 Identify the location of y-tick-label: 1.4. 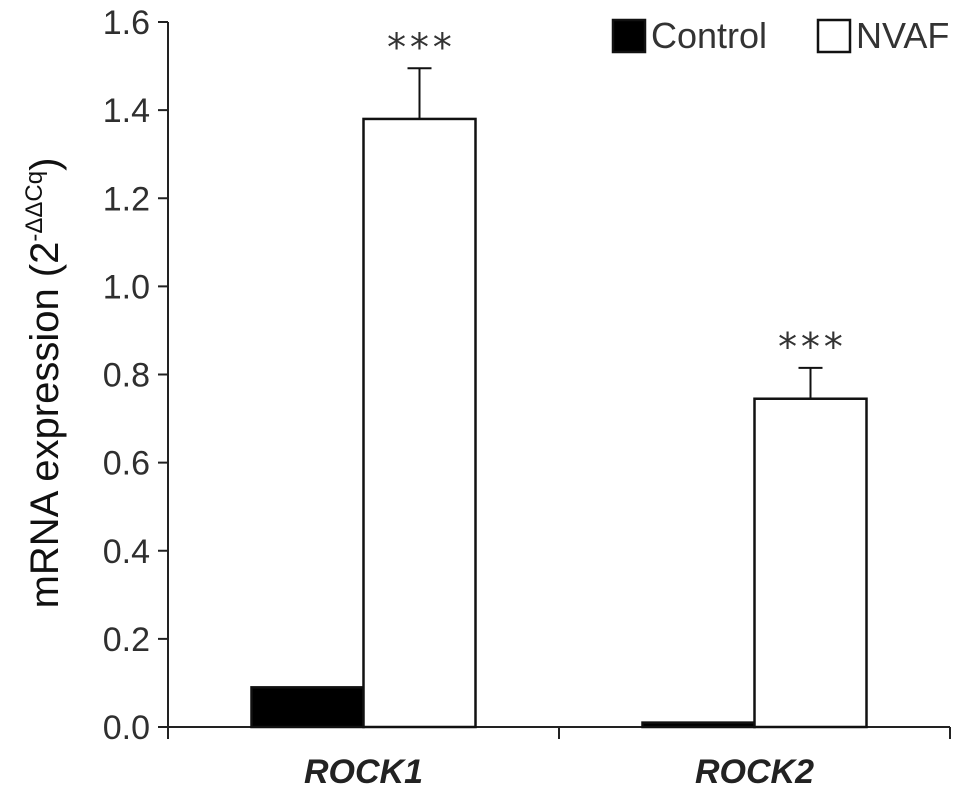
(126, 111).